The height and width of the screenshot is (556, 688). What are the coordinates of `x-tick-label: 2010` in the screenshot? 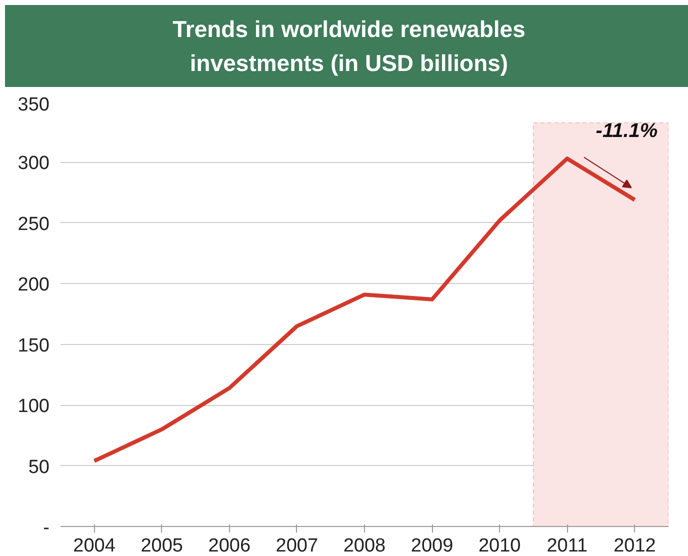 It's located at (499, 546).